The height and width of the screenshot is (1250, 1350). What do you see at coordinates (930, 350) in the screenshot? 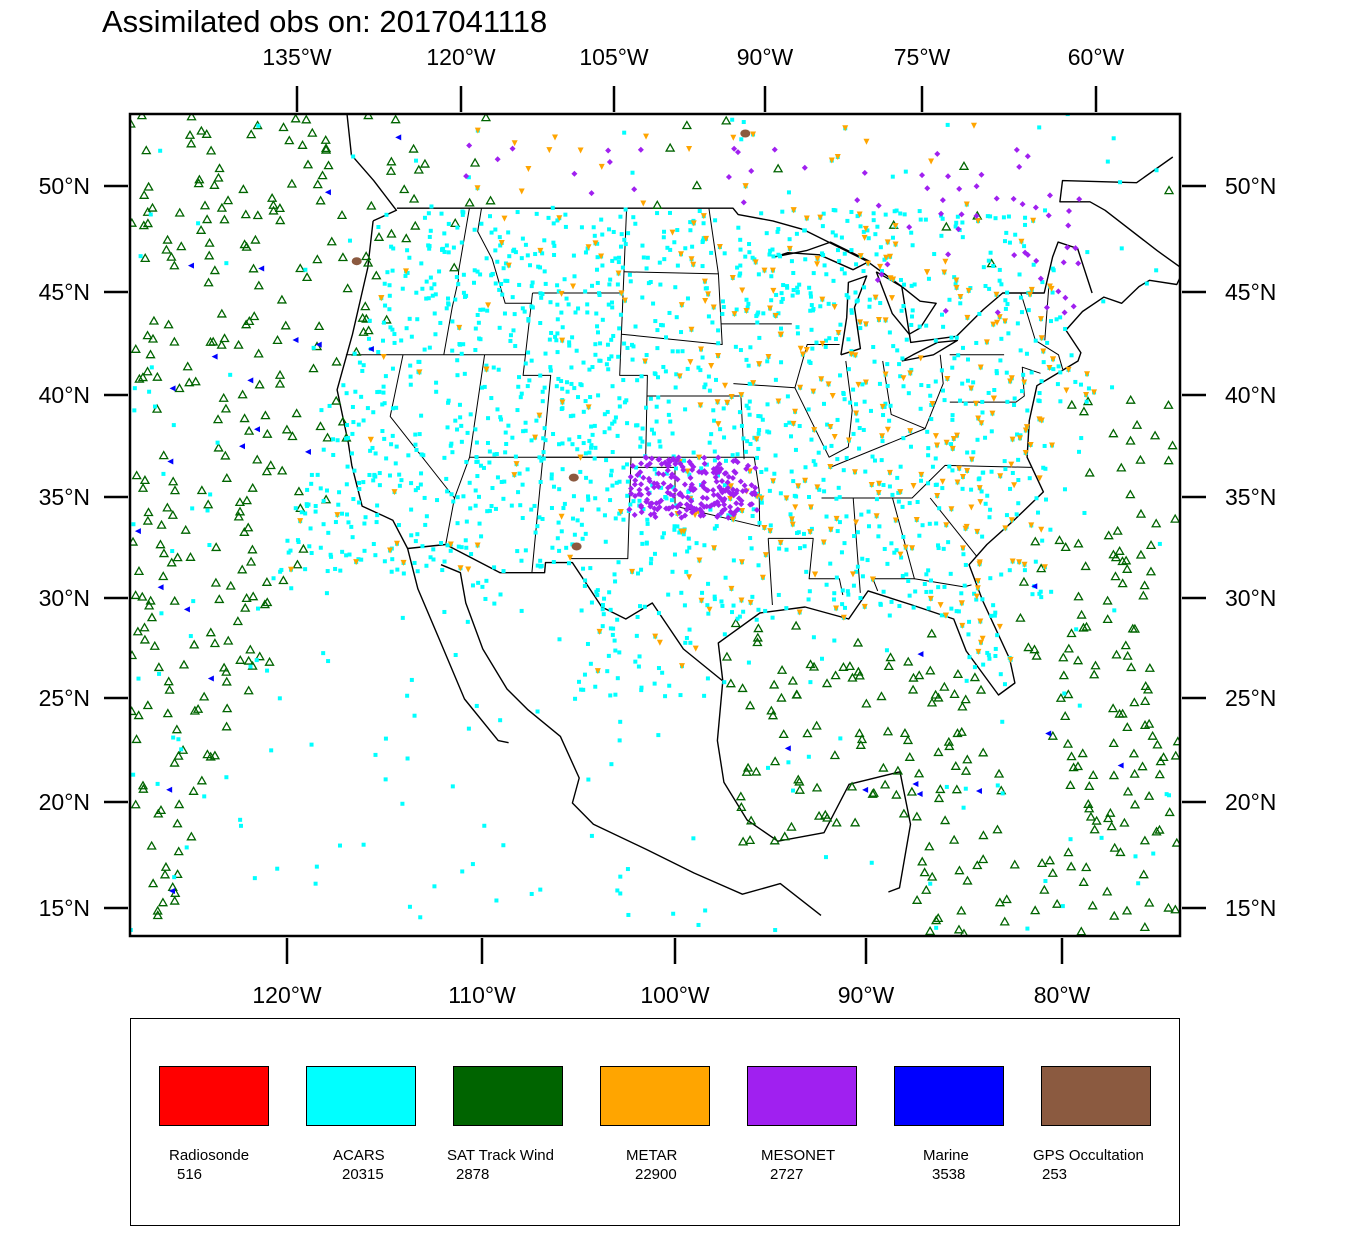
I see `lake-erie` at bounding box center [930, 350].